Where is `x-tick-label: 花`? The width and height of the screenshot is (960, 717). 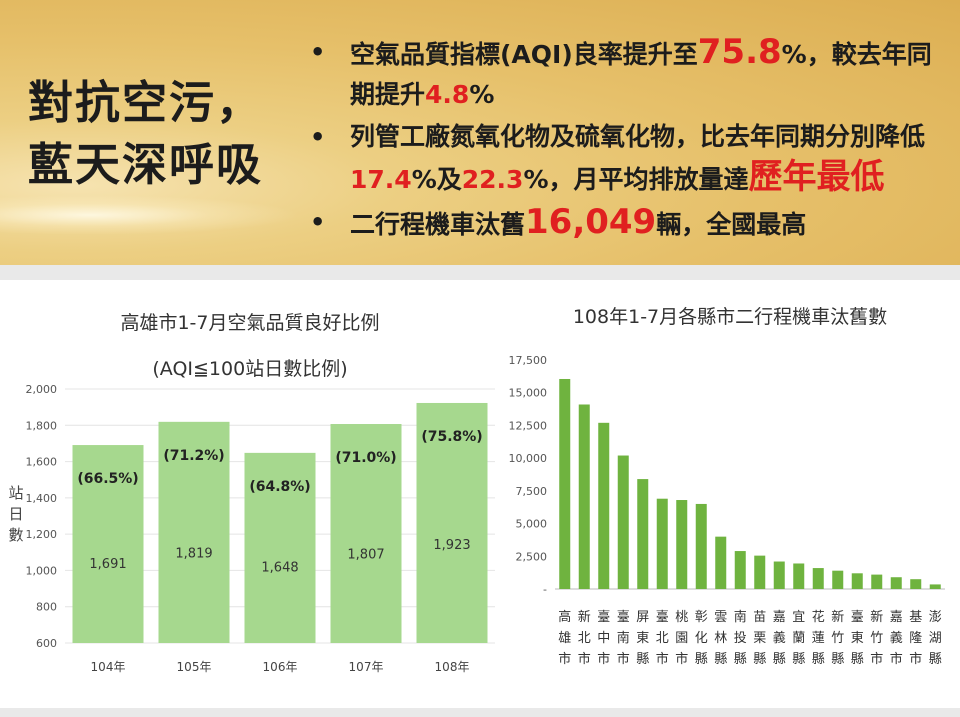 x-tick-label: 花 is located at coordinates (818, 617).